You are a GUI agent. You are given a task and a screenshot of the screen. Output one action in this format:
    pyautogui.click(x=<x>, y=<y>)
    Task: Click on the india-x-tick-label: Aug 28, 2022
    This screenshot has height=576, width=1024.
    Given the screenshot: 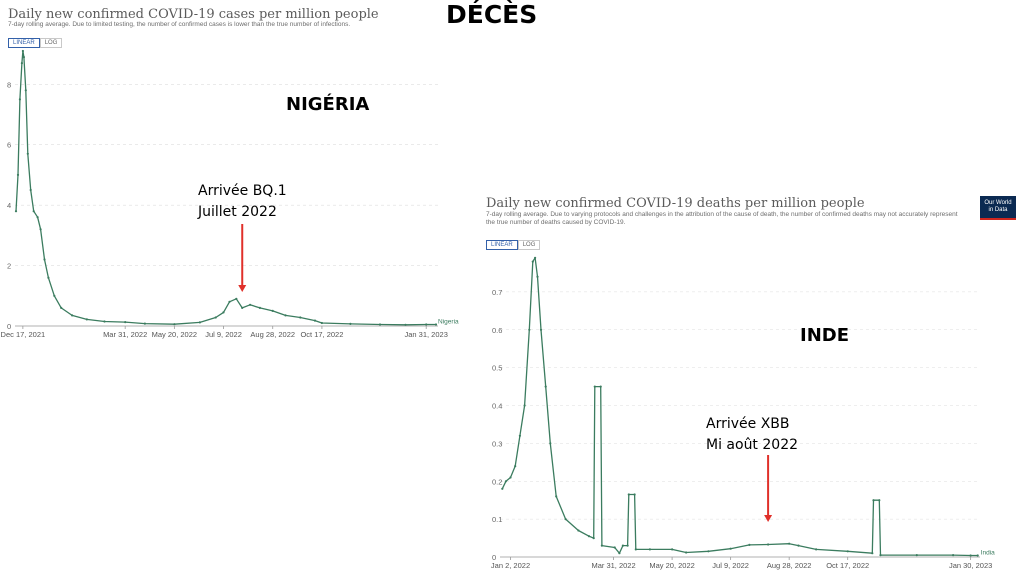 What is the action you would take?
    pyautogui.click(x=789, y=565)
    